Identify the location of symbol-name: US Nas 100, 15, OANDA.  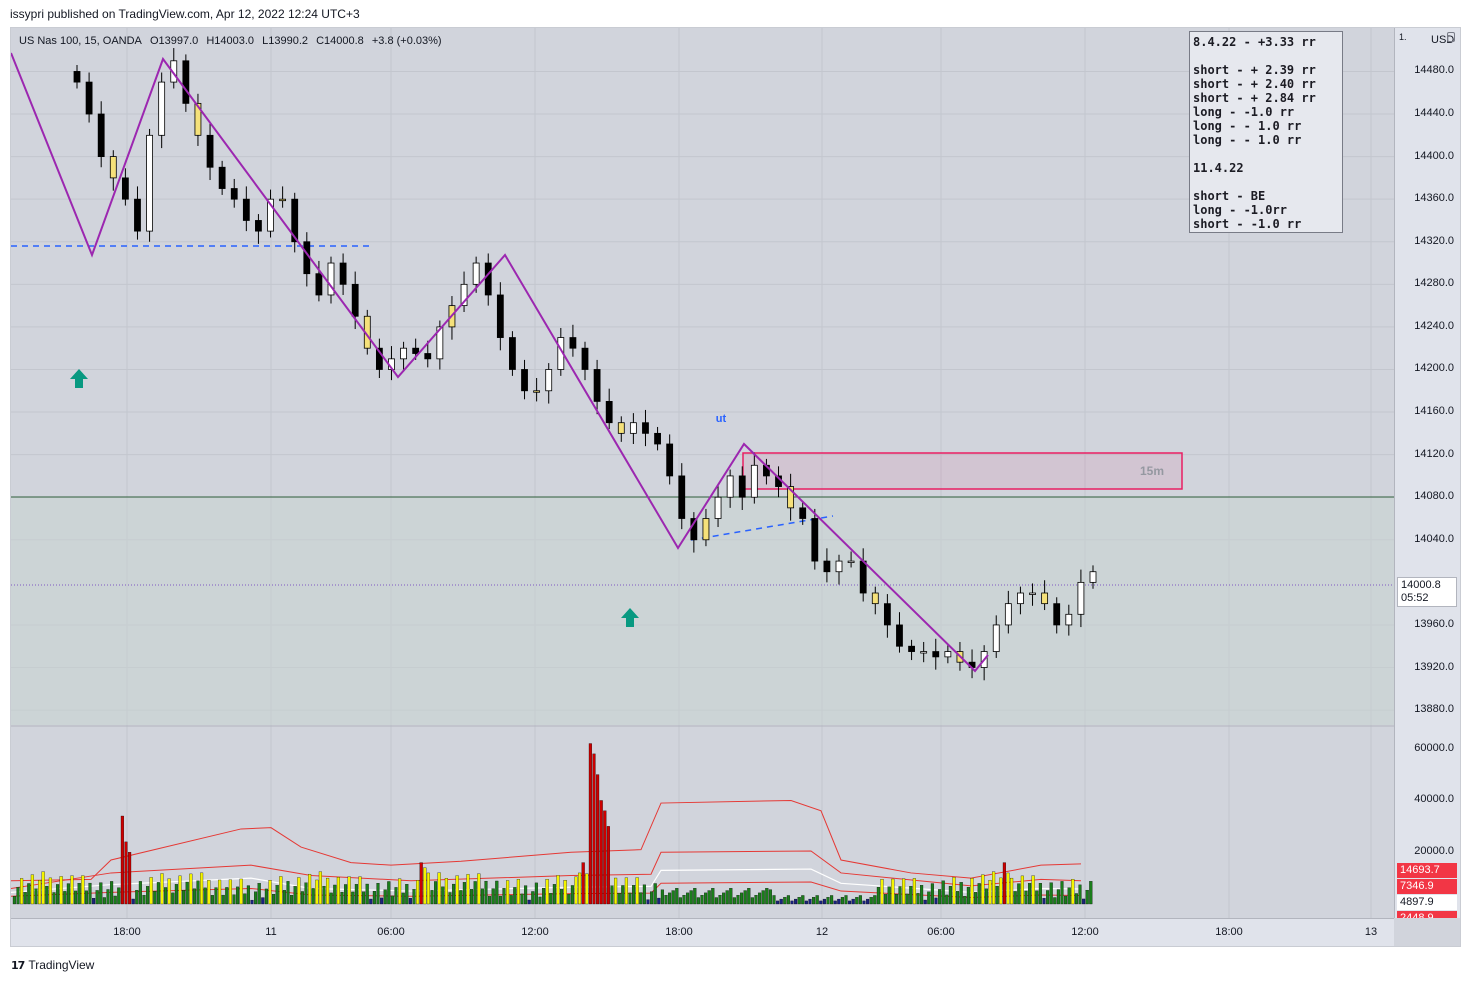
(80, 41).